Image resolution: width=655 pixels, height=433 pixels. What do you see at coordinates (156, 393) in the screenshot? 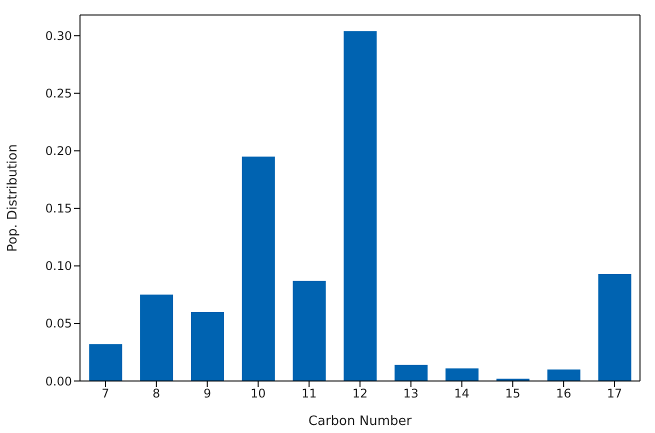
I see `x-tick-label: 8` at bounding box center [156, 393].